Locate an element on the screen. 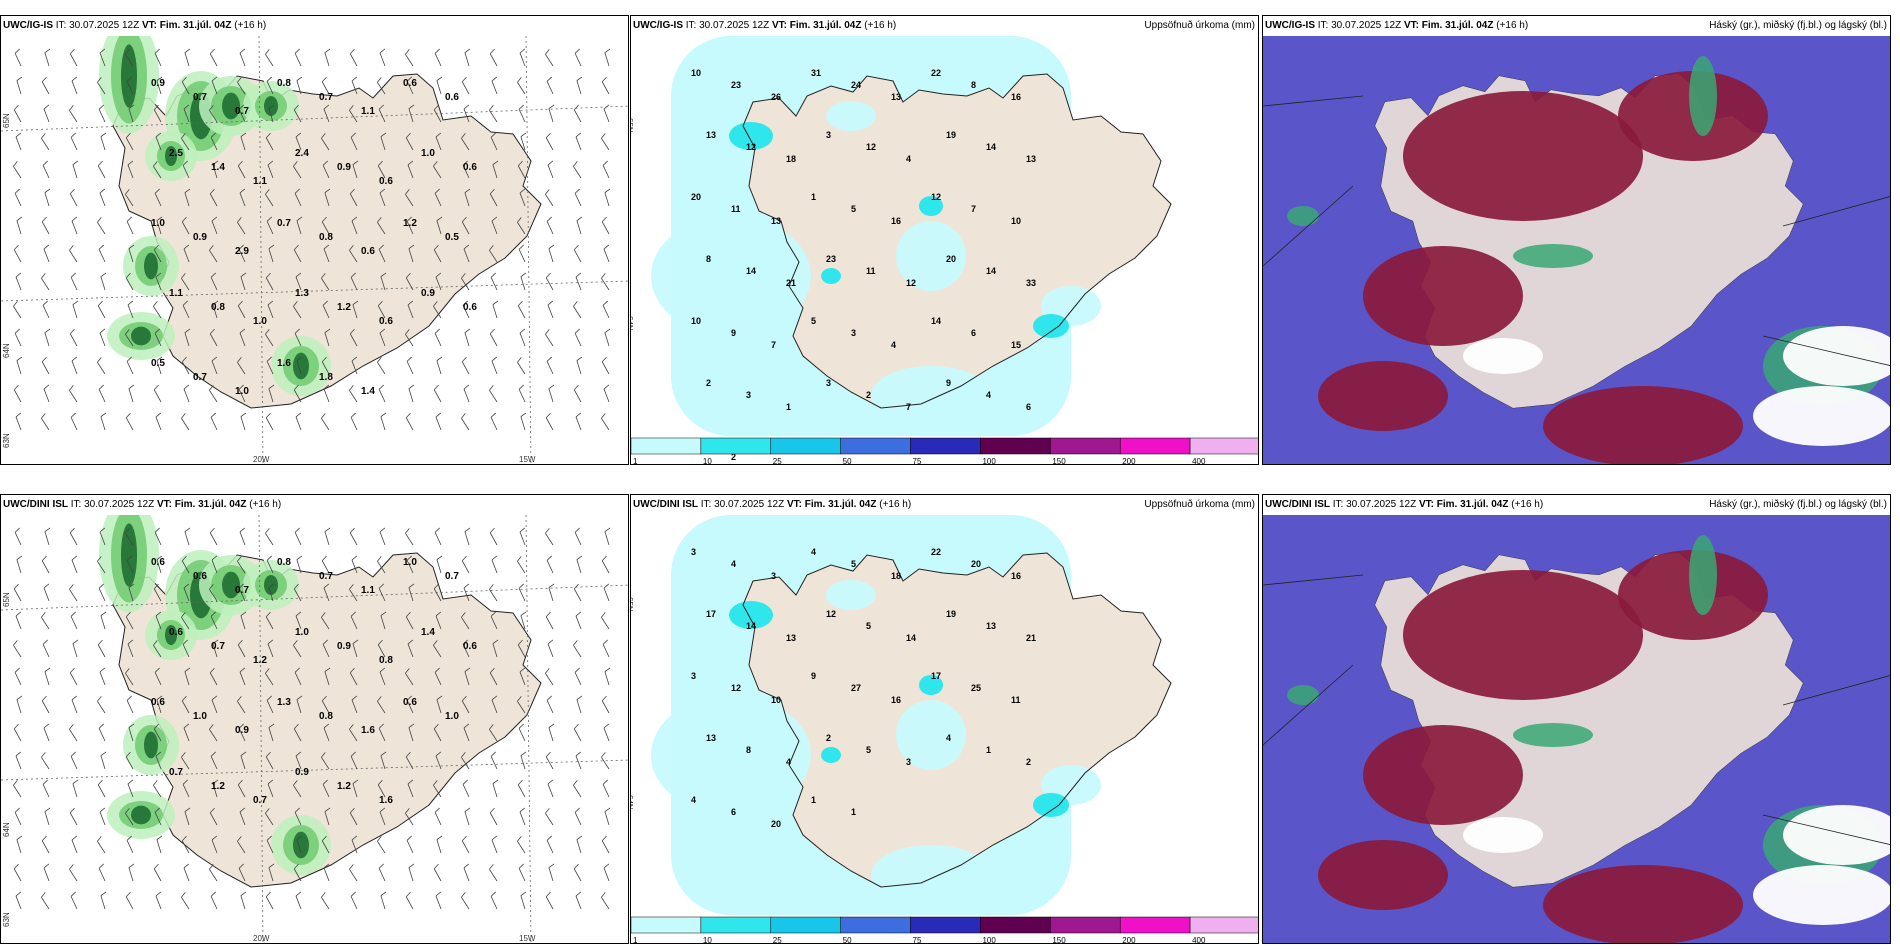 The image size is (1900, 950). precip-value-label: 24 is located at coordinates (856, 85).